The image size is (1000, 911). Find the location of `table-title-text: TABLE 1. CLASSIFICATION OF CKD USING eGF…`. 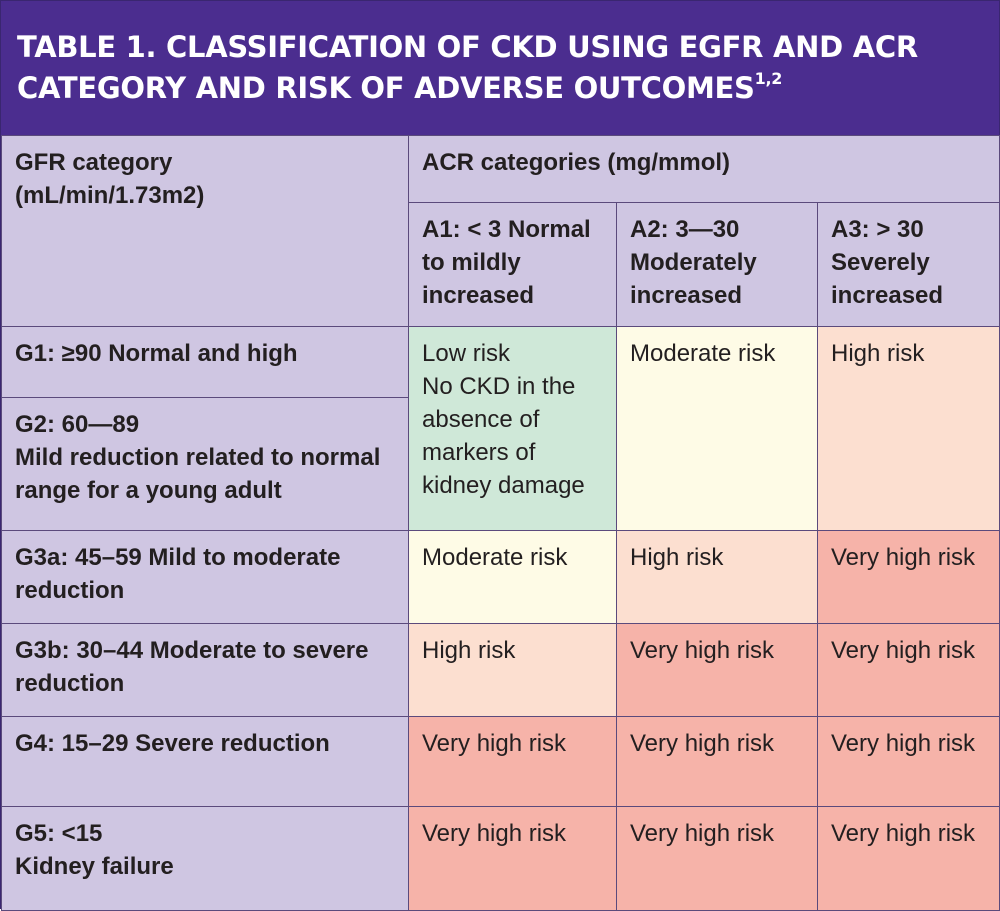

table-title-text: TABLE 1. CLASSIFICATION OF CKD USING eGF… is located at coordinates (467, 67).